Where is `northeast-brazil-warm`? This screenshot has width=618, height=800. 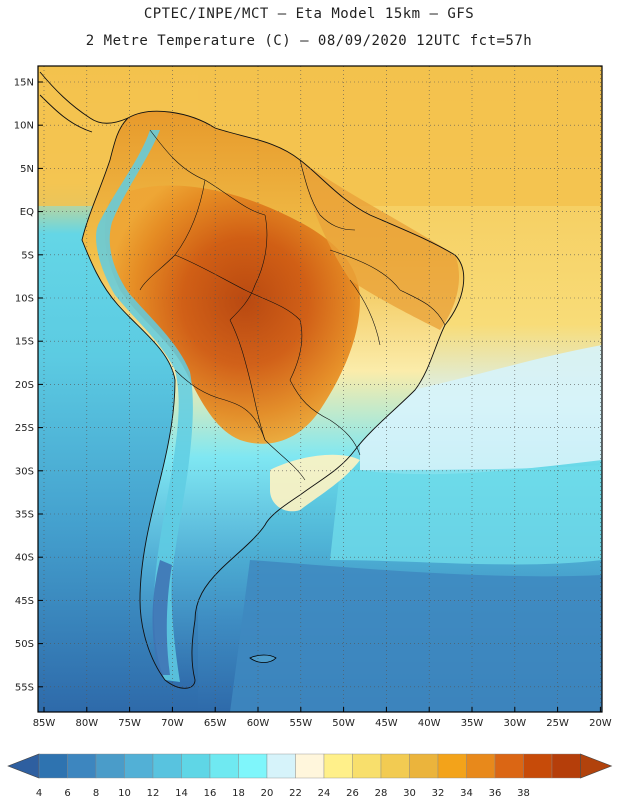
northeast-brazil-warm is located at coordinates (380, 245).